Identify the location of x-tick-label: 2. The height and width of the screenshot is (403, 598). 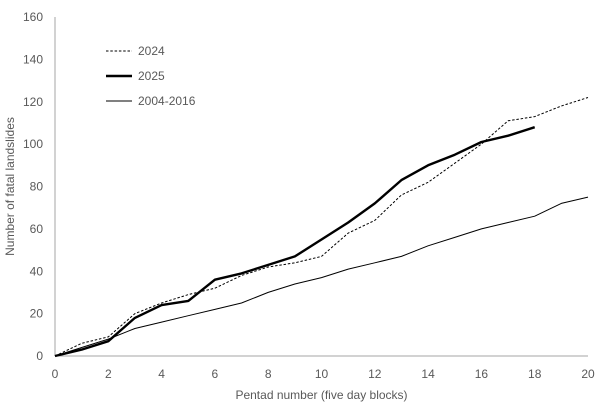
(108, 374).